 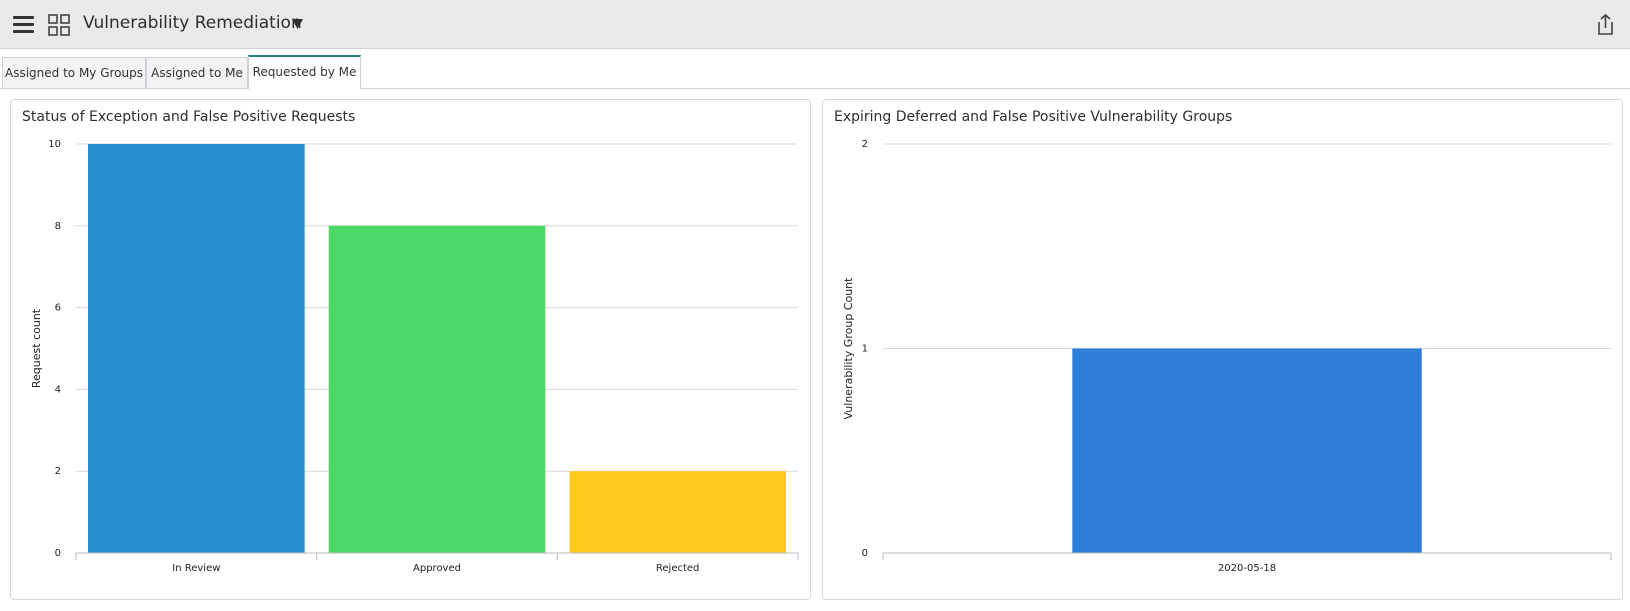 What do you see at coordinates (196, 568) in the screenshot?
I see `x-tick-label: In Review` at bounding box center [196, 568].